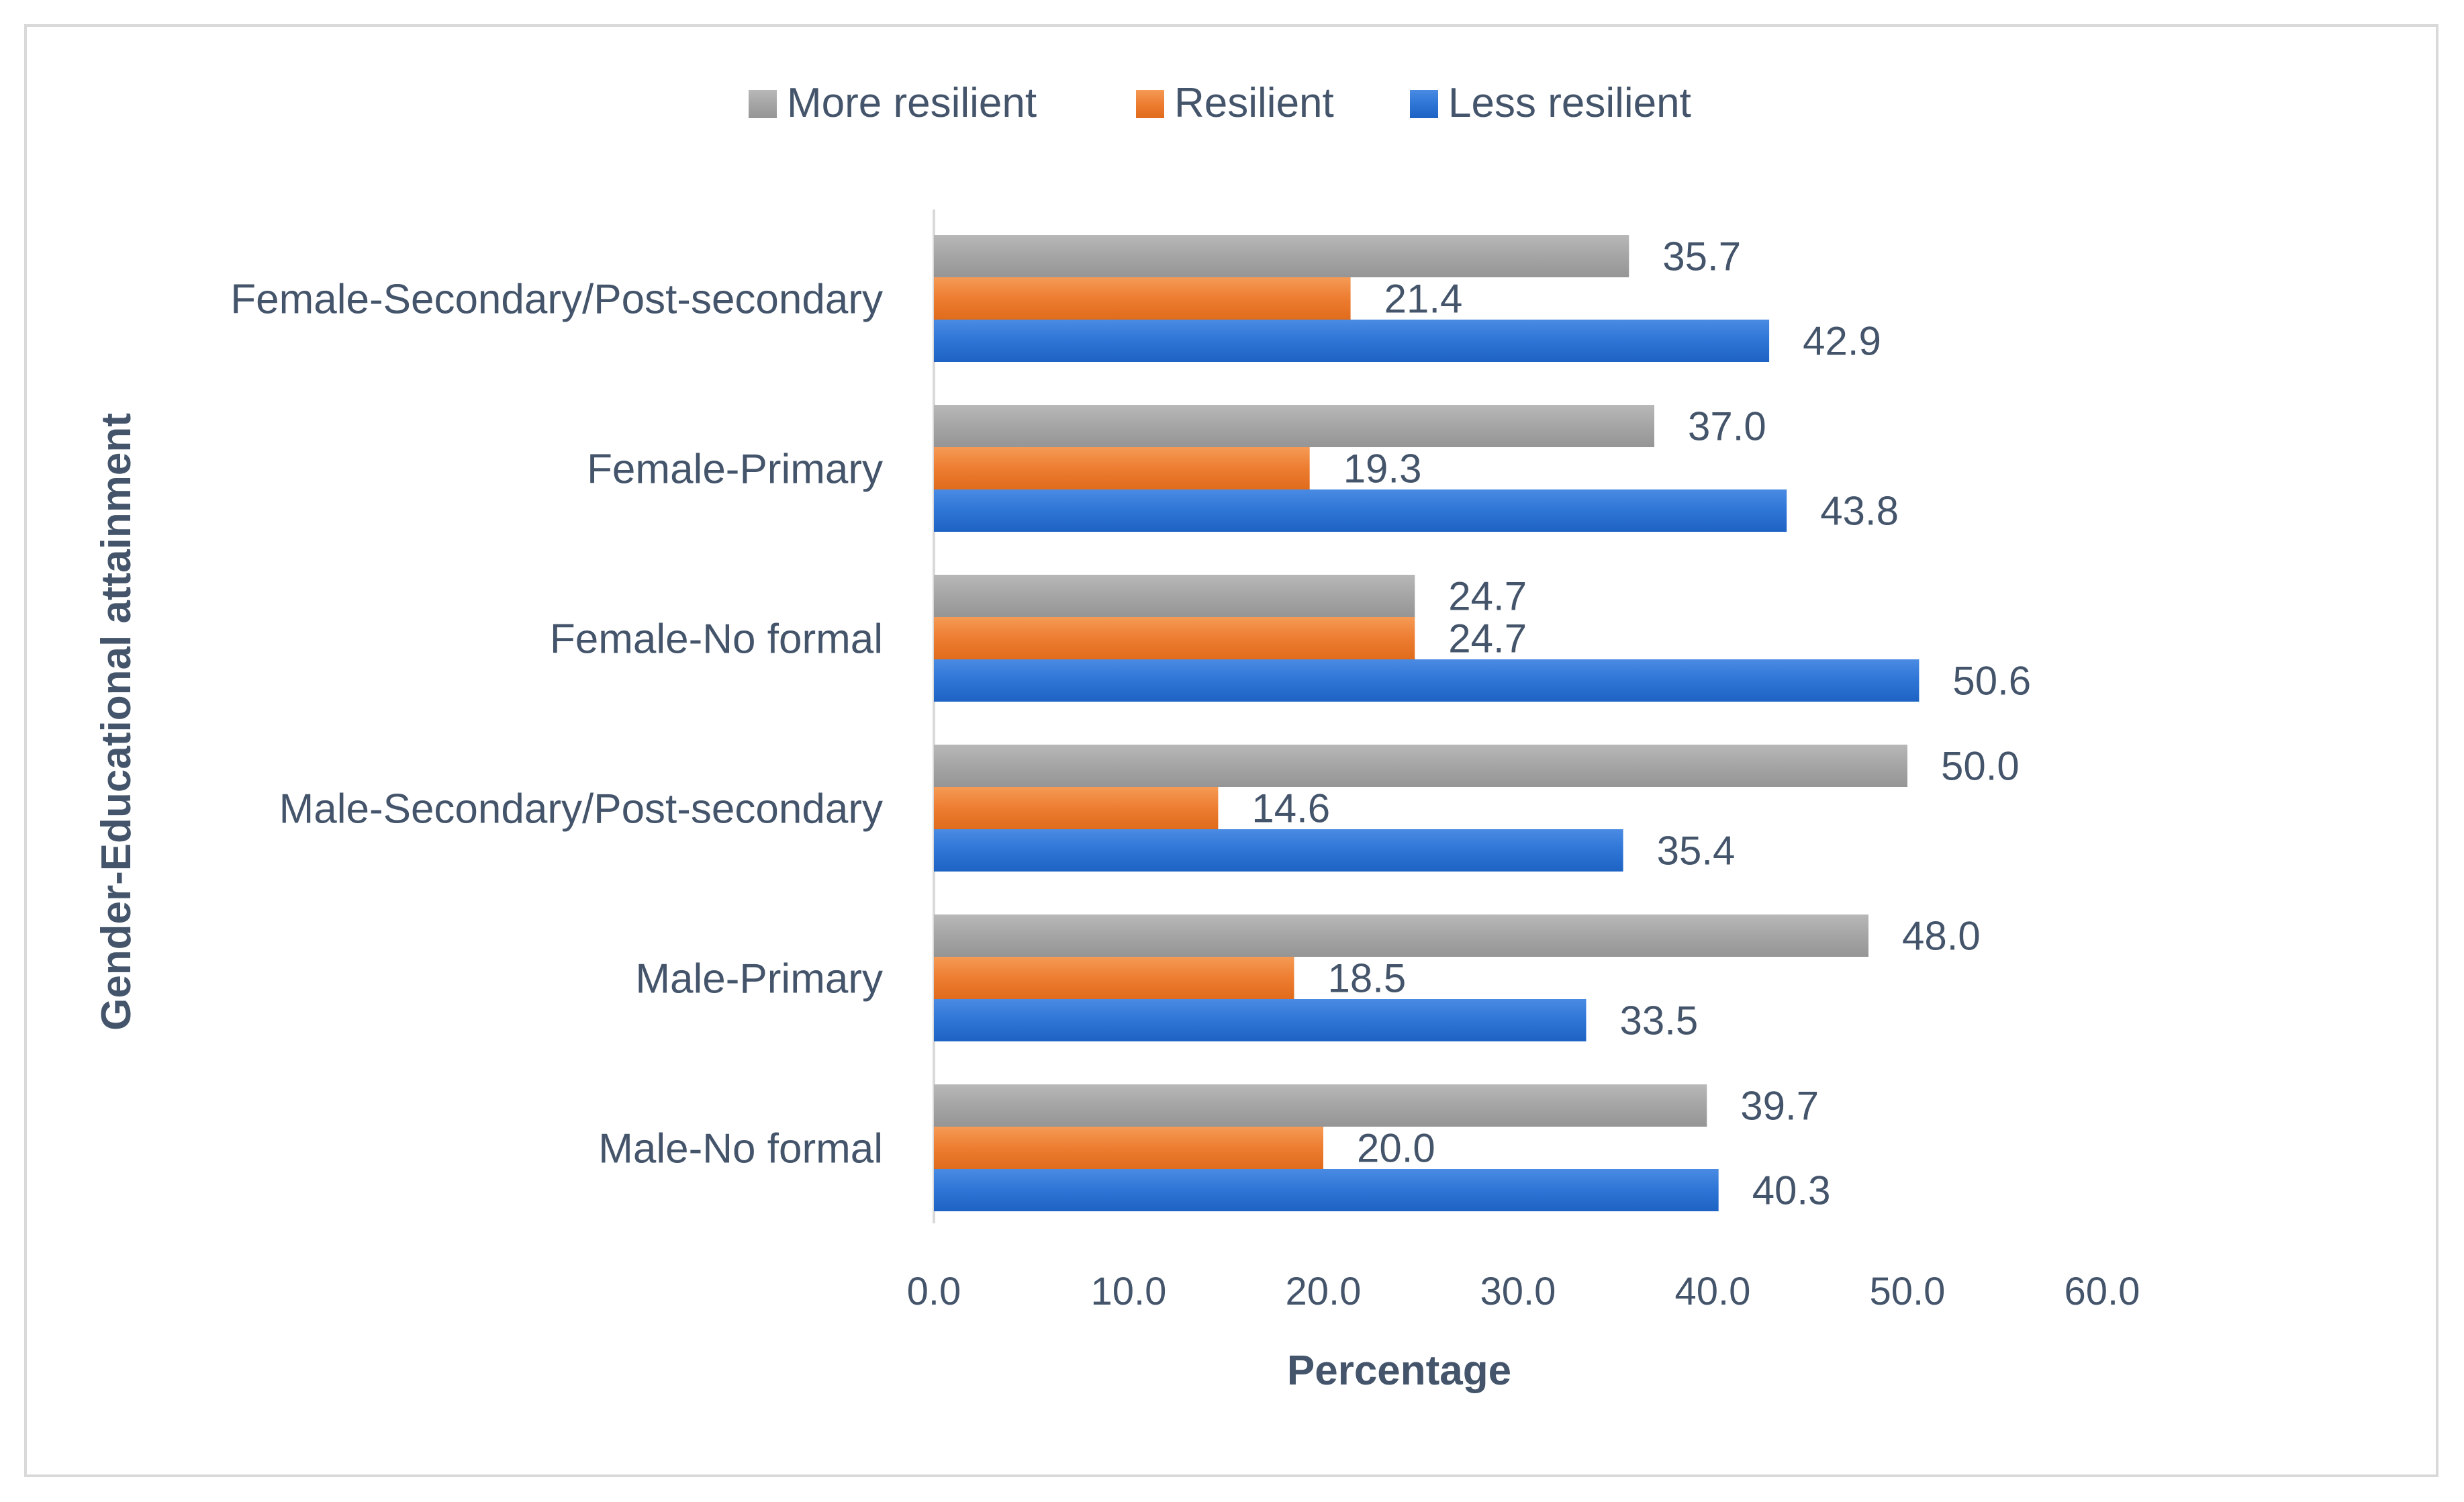 The image size is (2464, 1502). What do you see at coordinates (1696, 851) in the screenshot?
I see `data-label-less-resilient-male-secondary-post-secondary: 35.4` at bounding box center [1696, 851].